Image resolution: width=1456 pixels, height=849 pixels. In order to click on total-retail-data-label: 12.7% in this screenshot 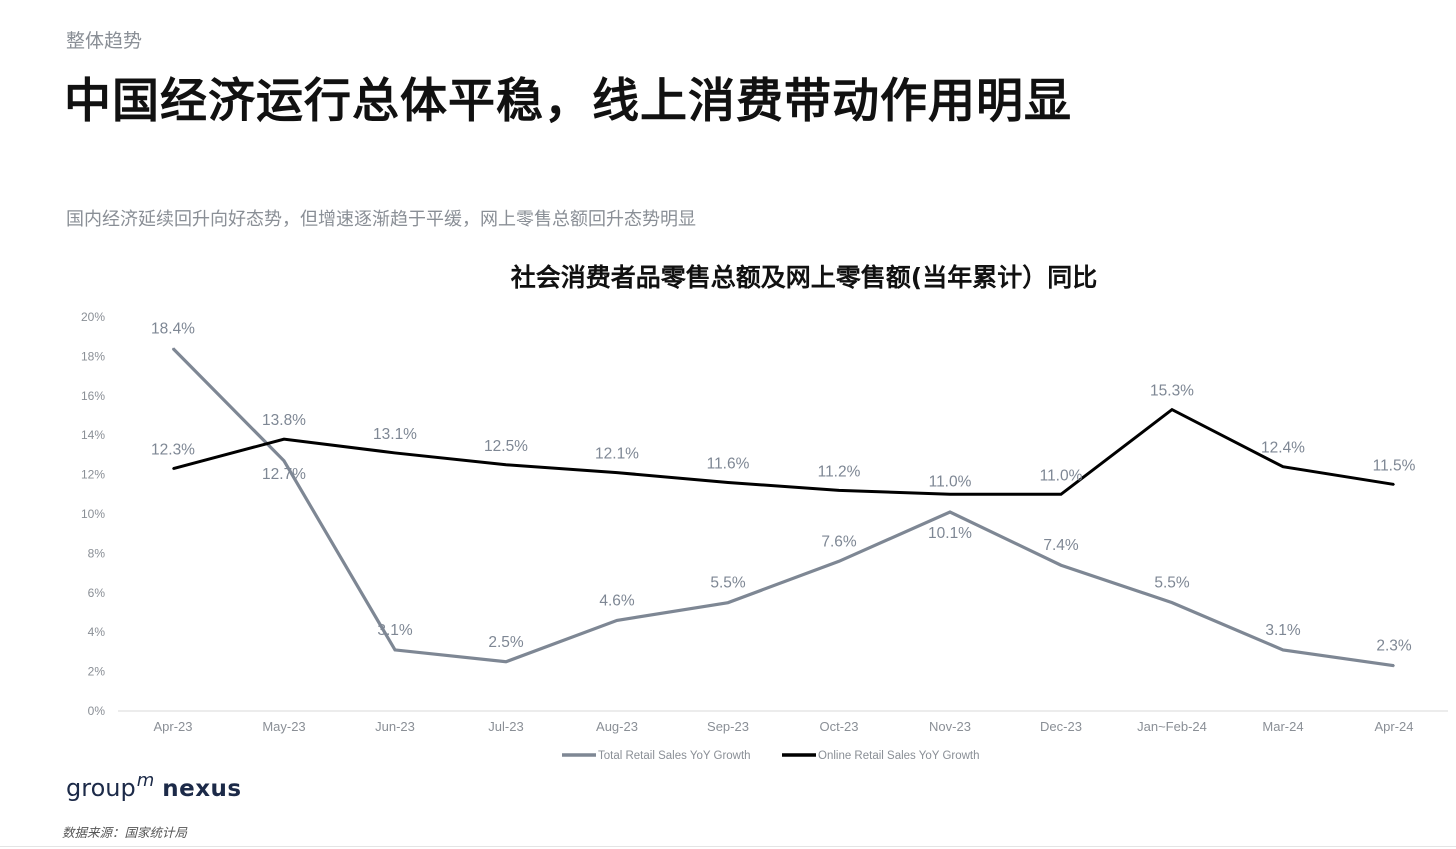, I will do `click(284, 474)`.